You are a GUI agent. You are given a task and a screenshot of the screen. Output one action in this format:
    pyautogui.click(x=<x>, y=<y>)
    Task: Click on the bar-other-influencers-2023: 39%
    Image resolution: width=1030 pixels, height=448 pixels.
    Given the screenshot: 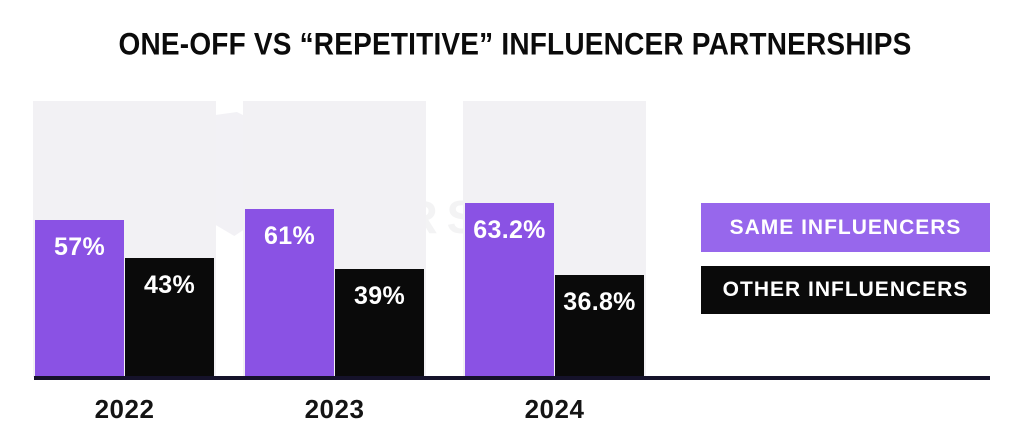 What is the action you would take?
    pyautogui.click(x=379, y=323)
    